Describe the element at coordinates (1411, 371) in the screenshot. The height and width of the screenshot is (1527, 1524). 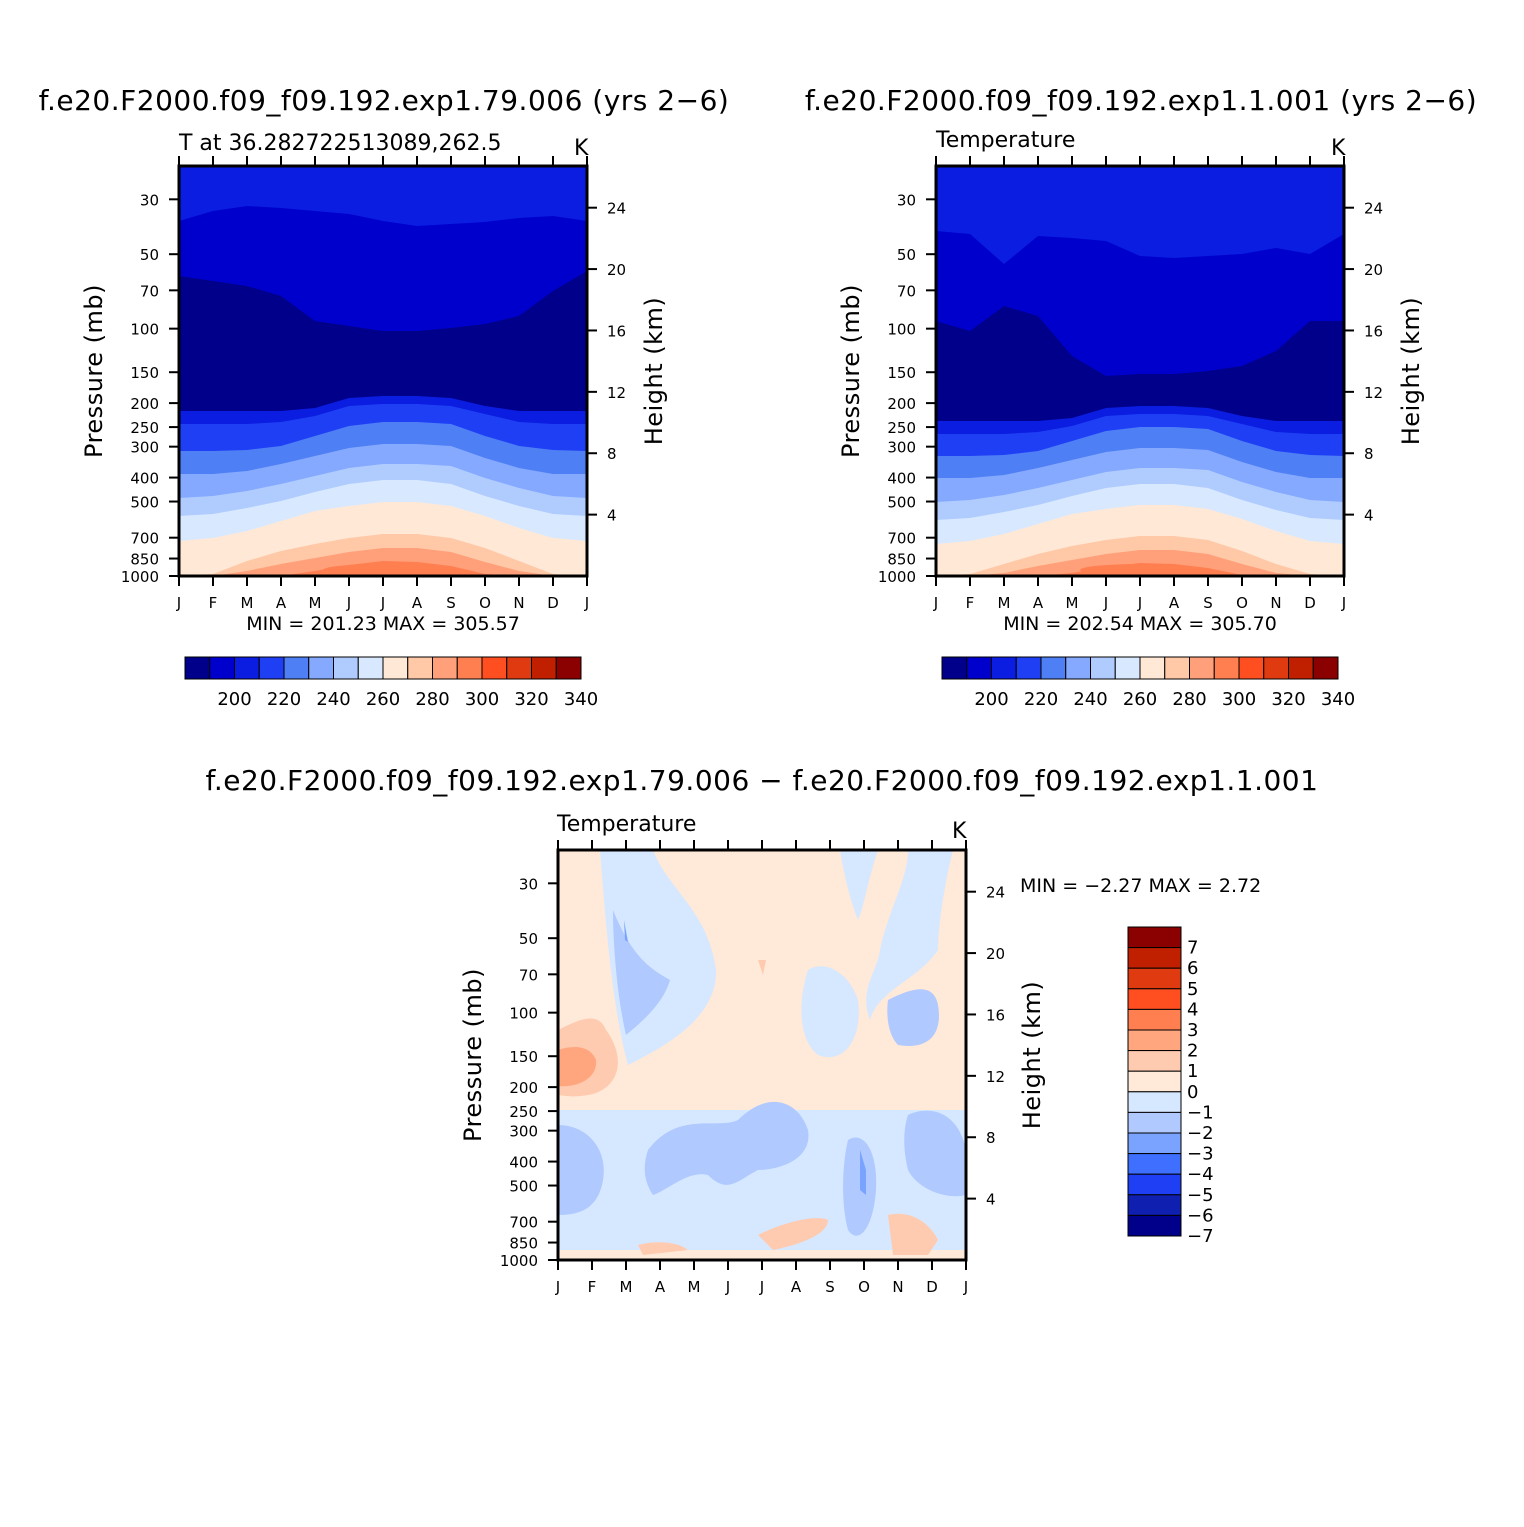
I see `panel-b-ylabel-right: Height (km)` at that location.